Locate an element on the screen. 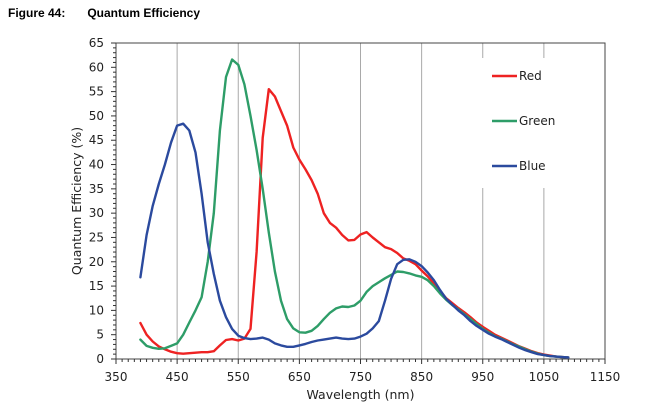 The width and height of the screenshot is (647, 416). x-tick-label-850: 850 is located at coordinates (421, 377).